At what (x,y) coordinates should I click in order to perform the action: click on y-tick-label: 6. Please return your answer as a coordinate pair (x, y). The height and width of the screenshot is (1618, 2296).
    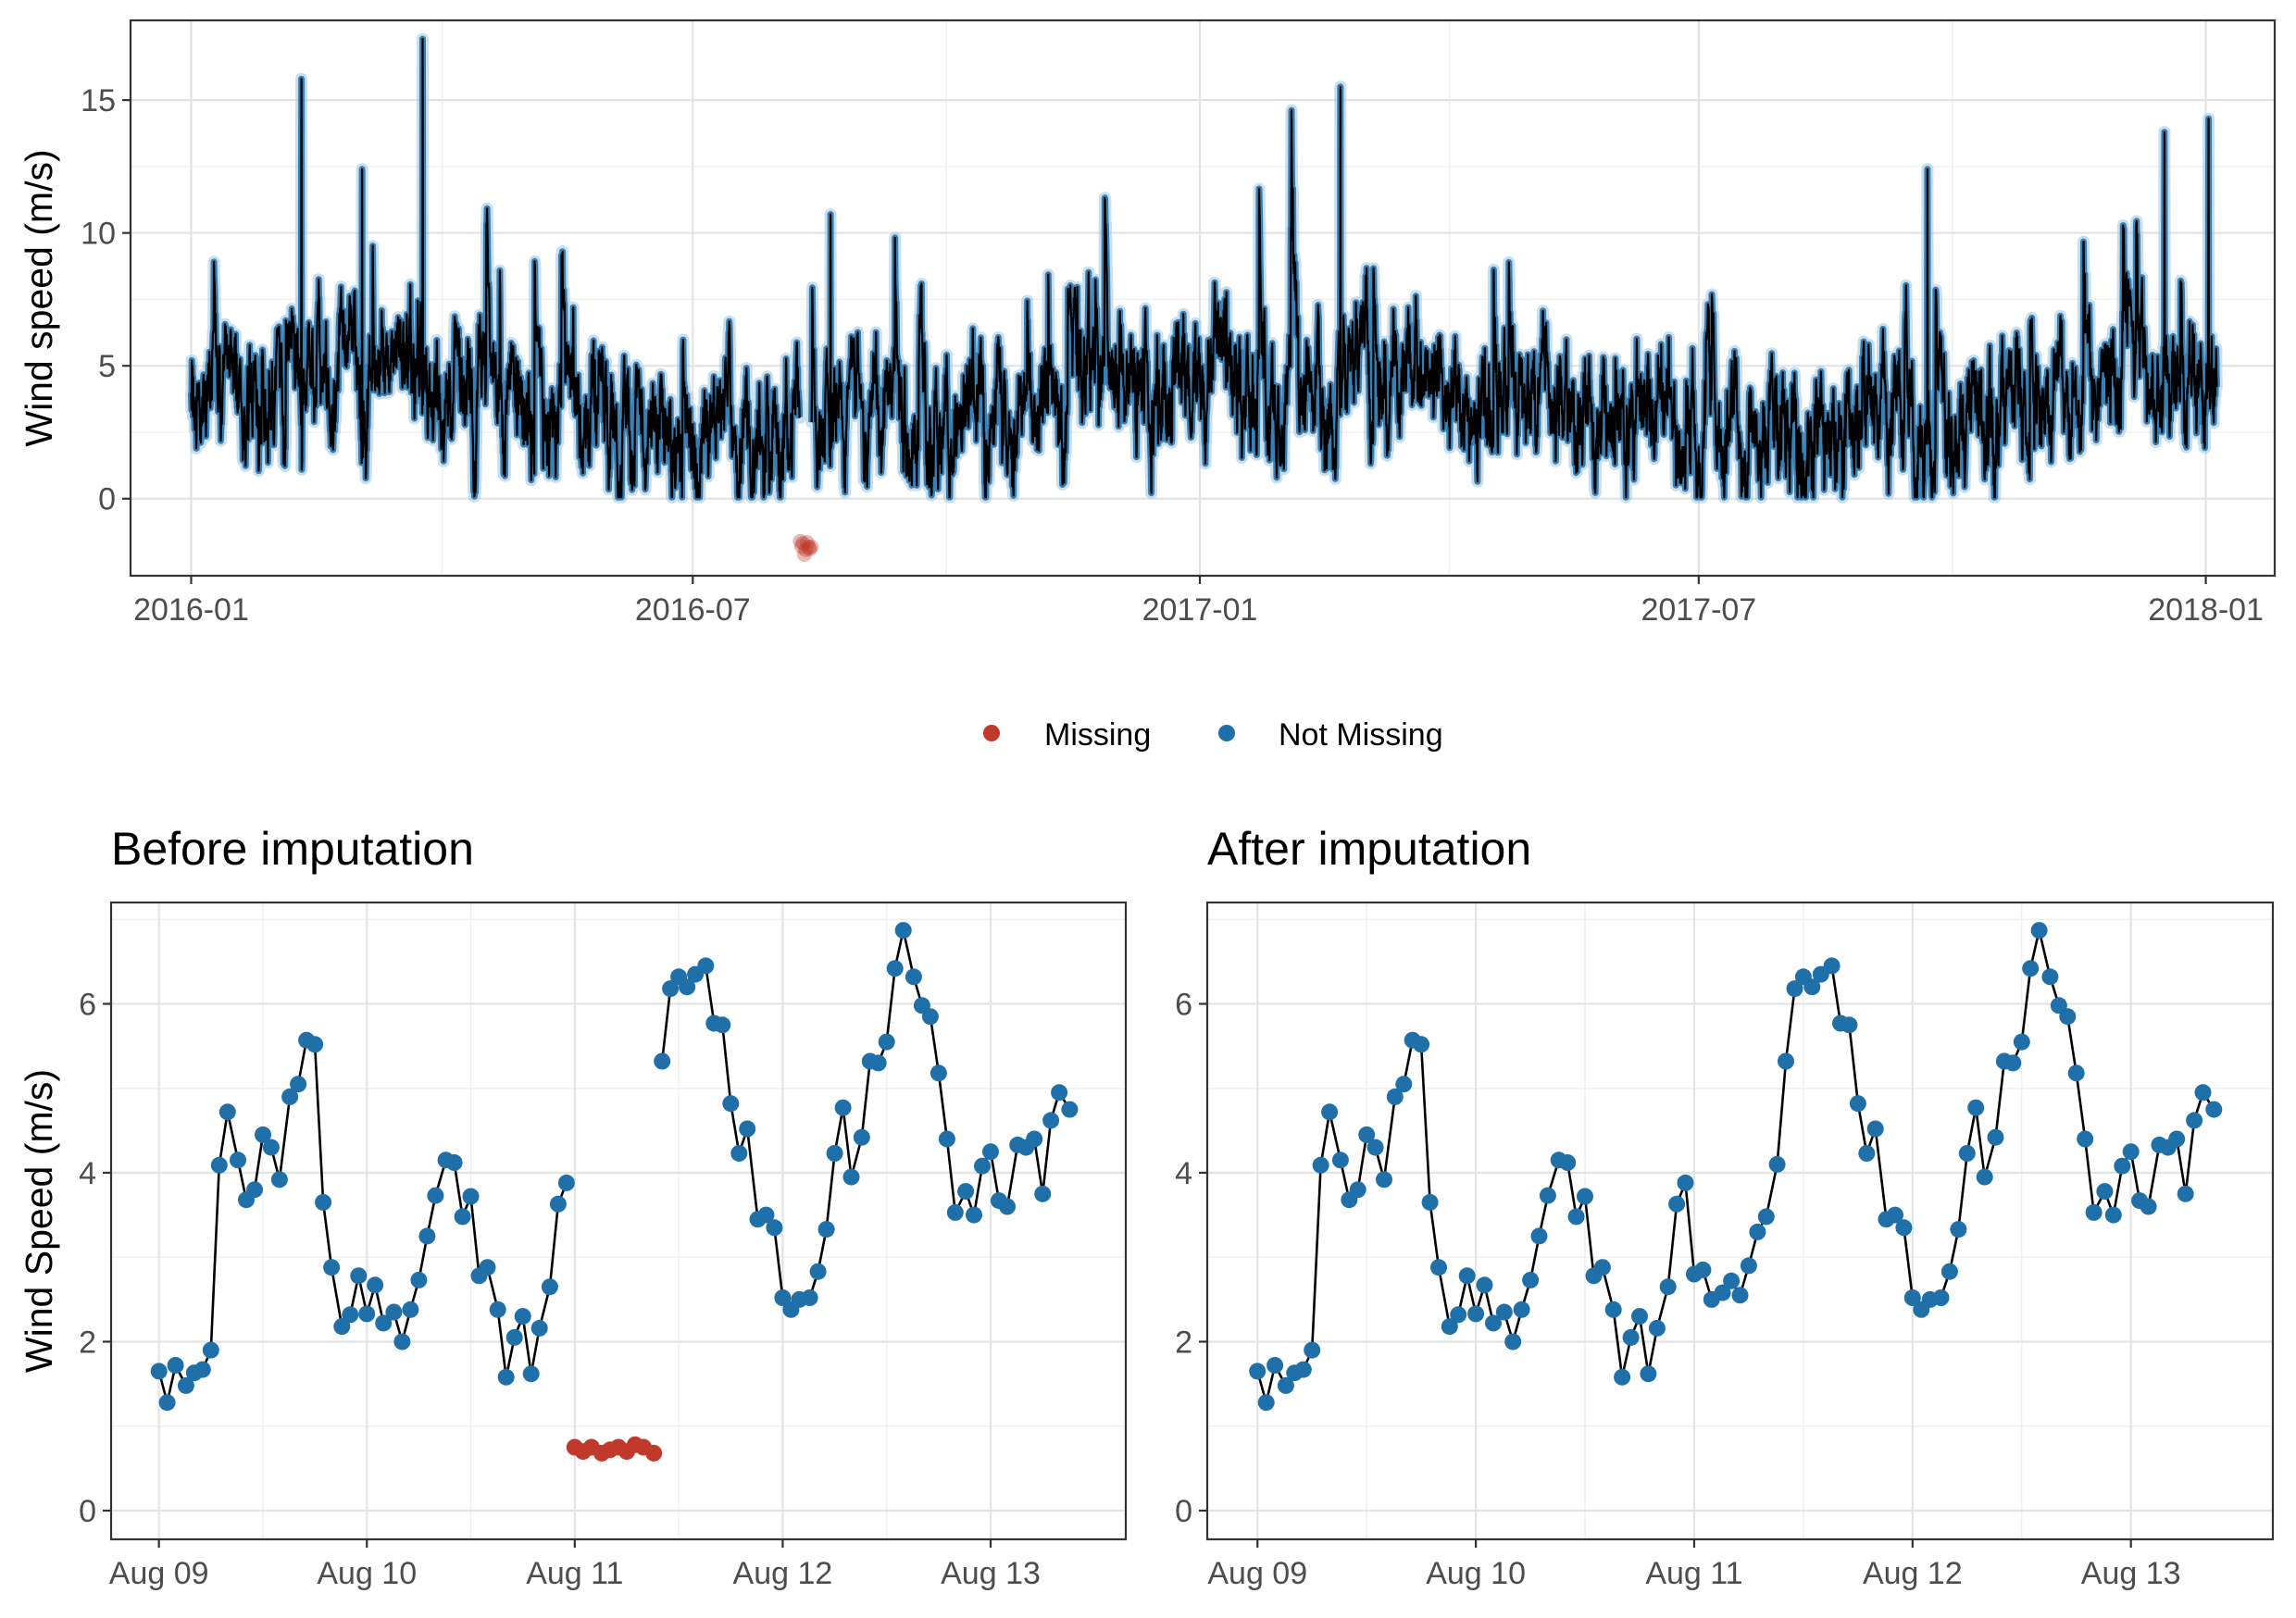
    Looking at the image, I should click on (87, 1004).